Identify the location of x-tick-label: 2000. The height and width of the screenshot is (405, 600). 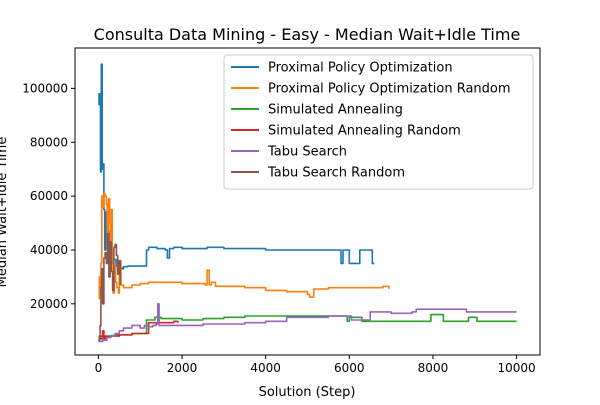
(182, 368).